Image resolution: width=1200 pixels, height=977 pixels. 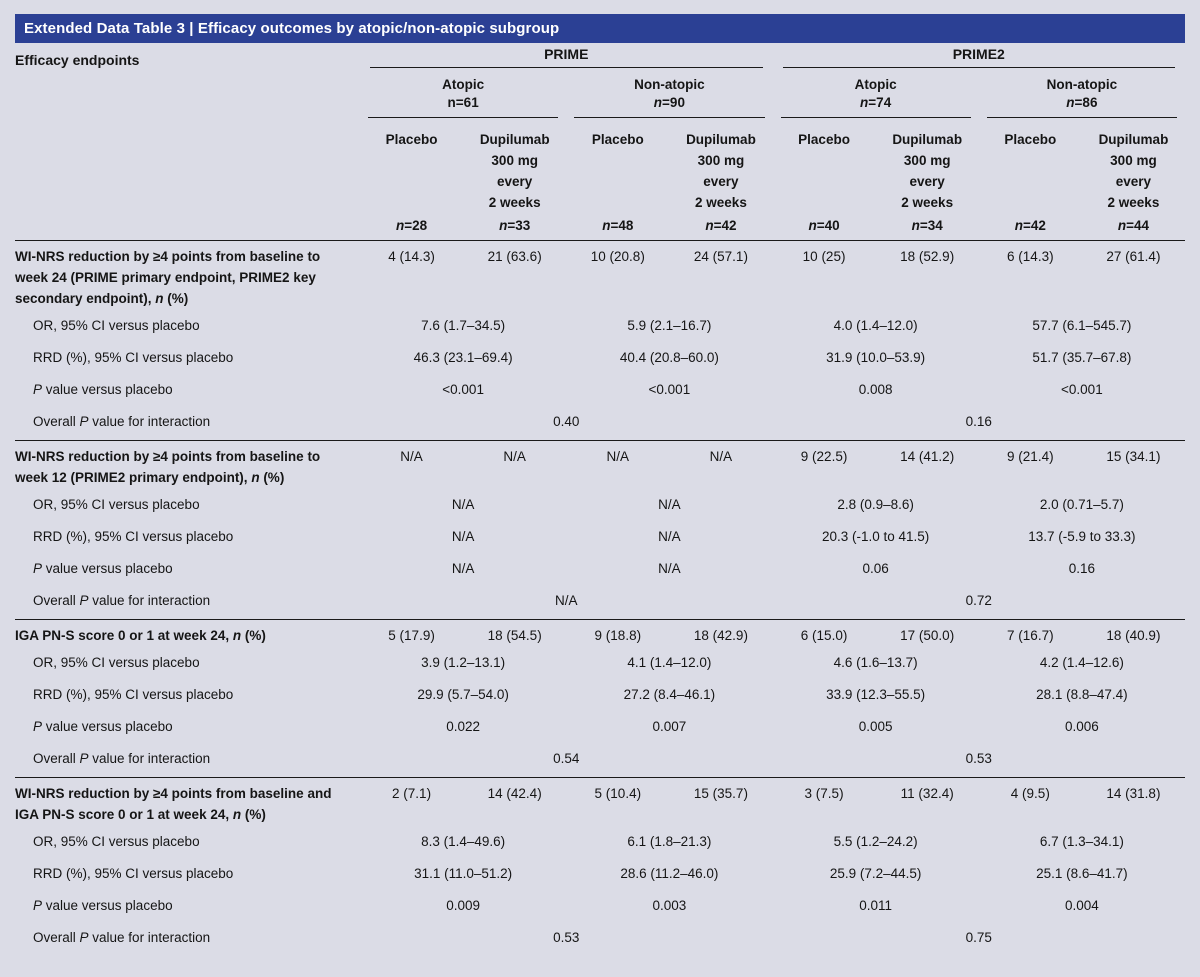 I want to click on data-cell: 51.7 (35.7–67.8), so click(x=1082, y=357).